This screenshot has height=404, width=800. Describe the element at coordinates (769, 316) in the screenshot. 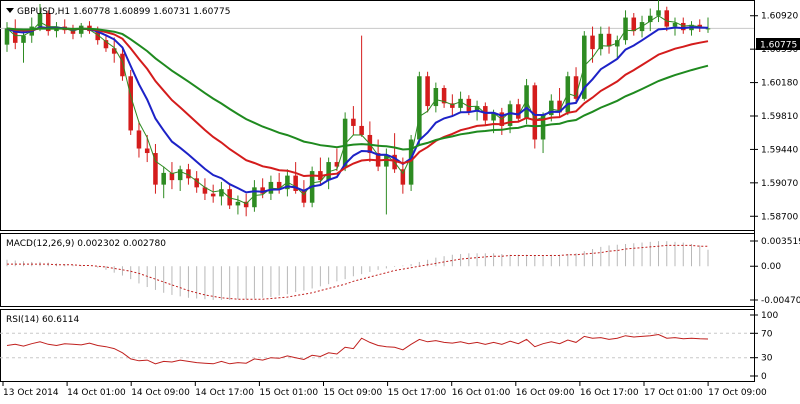

I see `rsi-tick-label: 100` at that location.